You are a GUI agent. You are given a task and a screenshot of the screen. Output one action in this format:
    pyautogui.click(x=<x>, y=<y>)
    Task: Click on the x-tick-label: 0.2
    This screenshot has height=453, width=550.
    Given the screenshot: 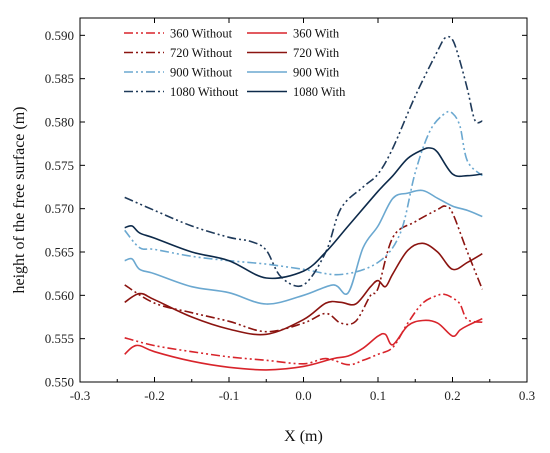 What is the action you would take?
    pyautogui.click(x=452, y=395)
    